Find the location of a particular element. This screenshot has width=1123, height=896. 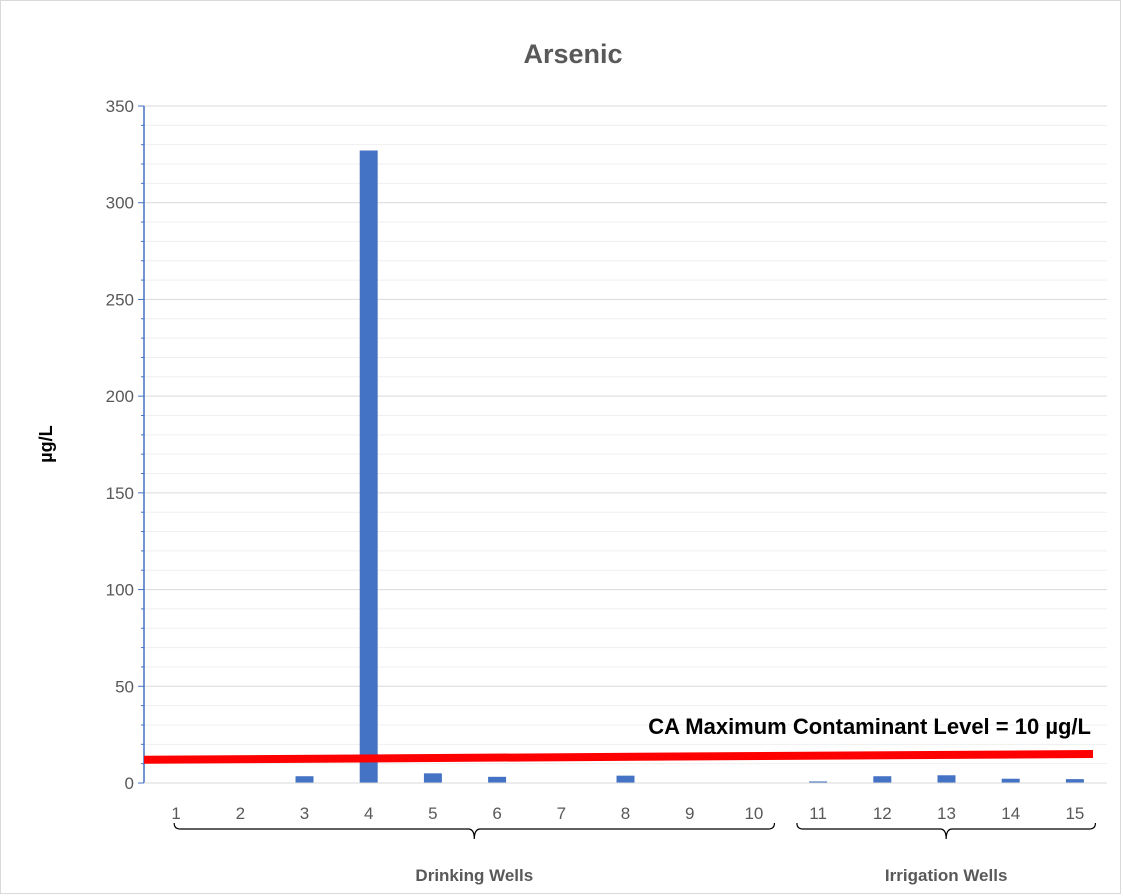

x-tick-label: 5 is located at coordinates (432, 813).